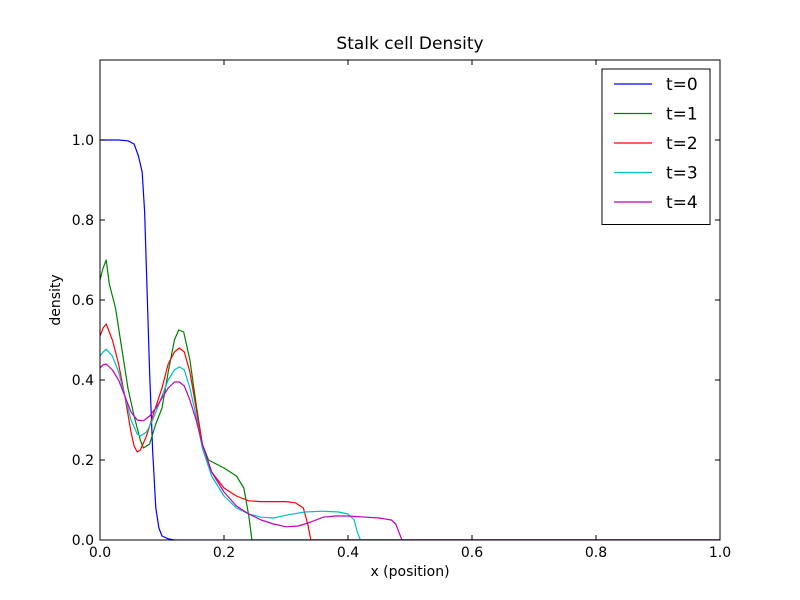 The width and height of the screenshot is (800, 600). What do you see at coordinates (596, 553) in the screenshot?
I see `x-tick-label: 0.8` at bounding box center [596, 553].